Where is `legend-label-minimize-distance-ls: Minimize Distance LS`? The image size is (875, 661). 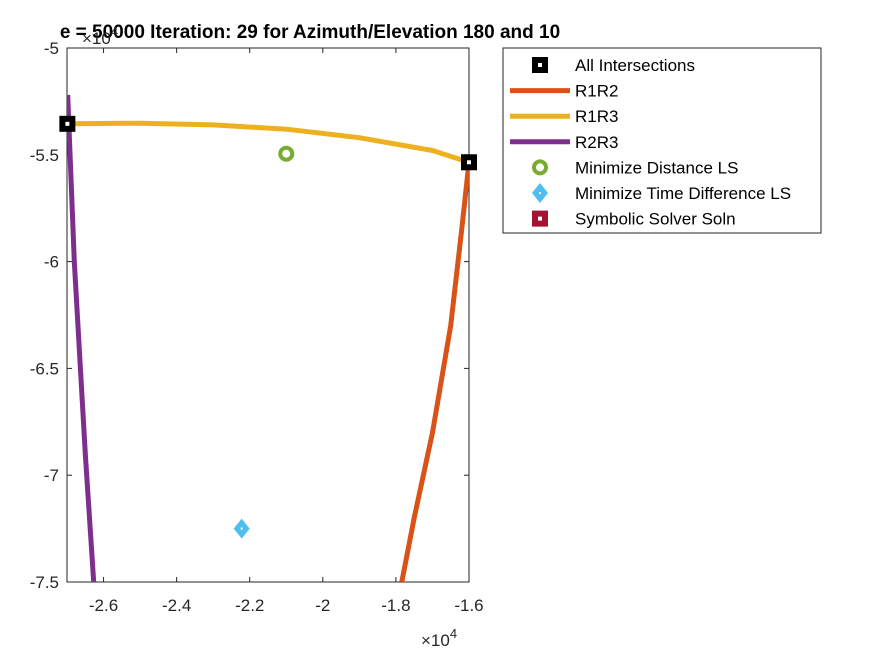
legend-label-minimize-distance-ls: Minimize Distance LS is located at coordinates (656, 167).